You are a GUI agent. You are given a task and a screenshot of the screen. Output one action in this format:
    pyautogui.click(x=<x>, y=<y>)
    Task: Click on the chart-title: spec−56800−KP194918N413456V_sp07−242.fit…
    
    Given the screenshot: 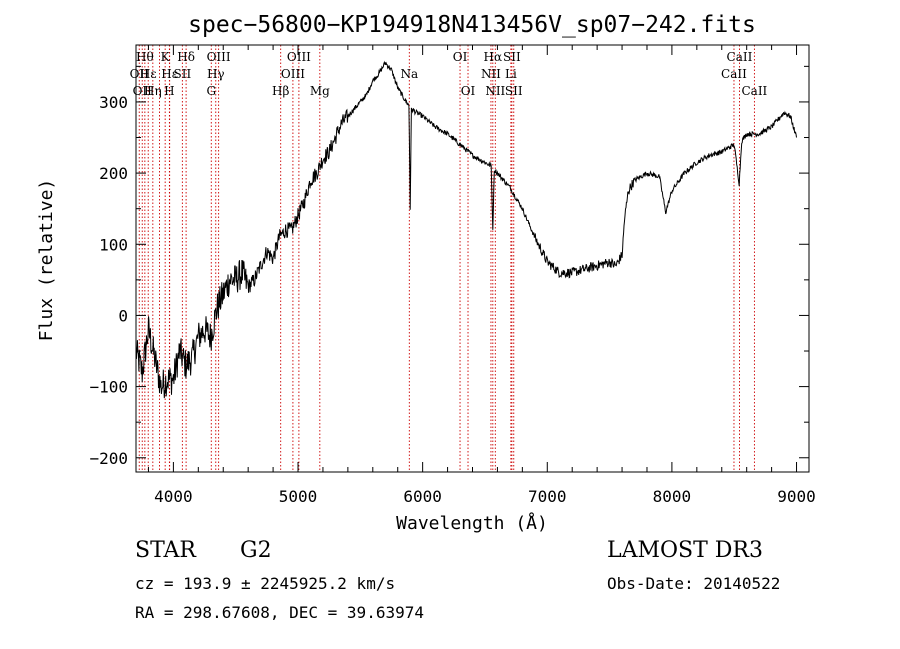 What is the action you would take?
    pyautogui.click(x=472, y=25)
    